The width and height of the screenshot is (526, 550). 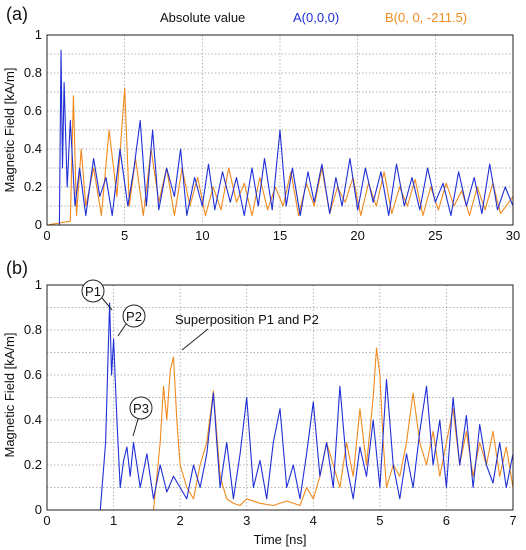 I want to click on panel-b-xlabel: Time [ns], so click(x=280, y=539).